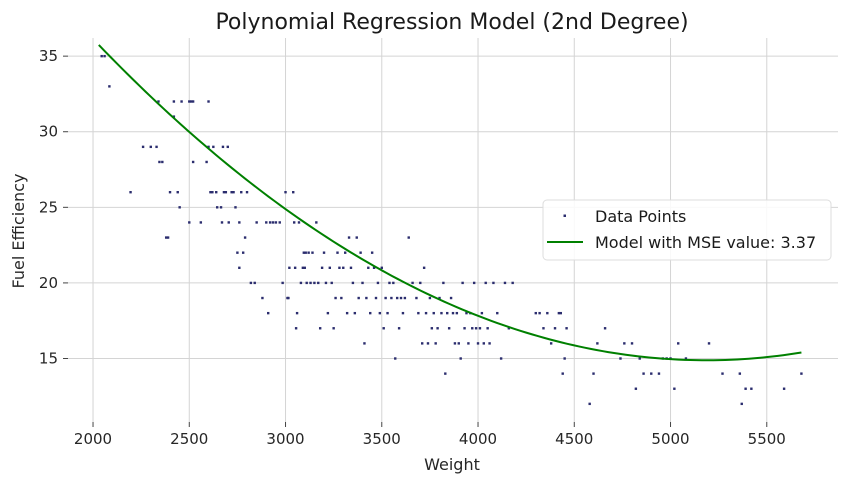 Image resolution: width=849 pixels, height=483 pixels. What do you see at coordinates (574, 439) in the screenshot?
I see `x-tick-label: 4500` at bounding box center [574, 439].